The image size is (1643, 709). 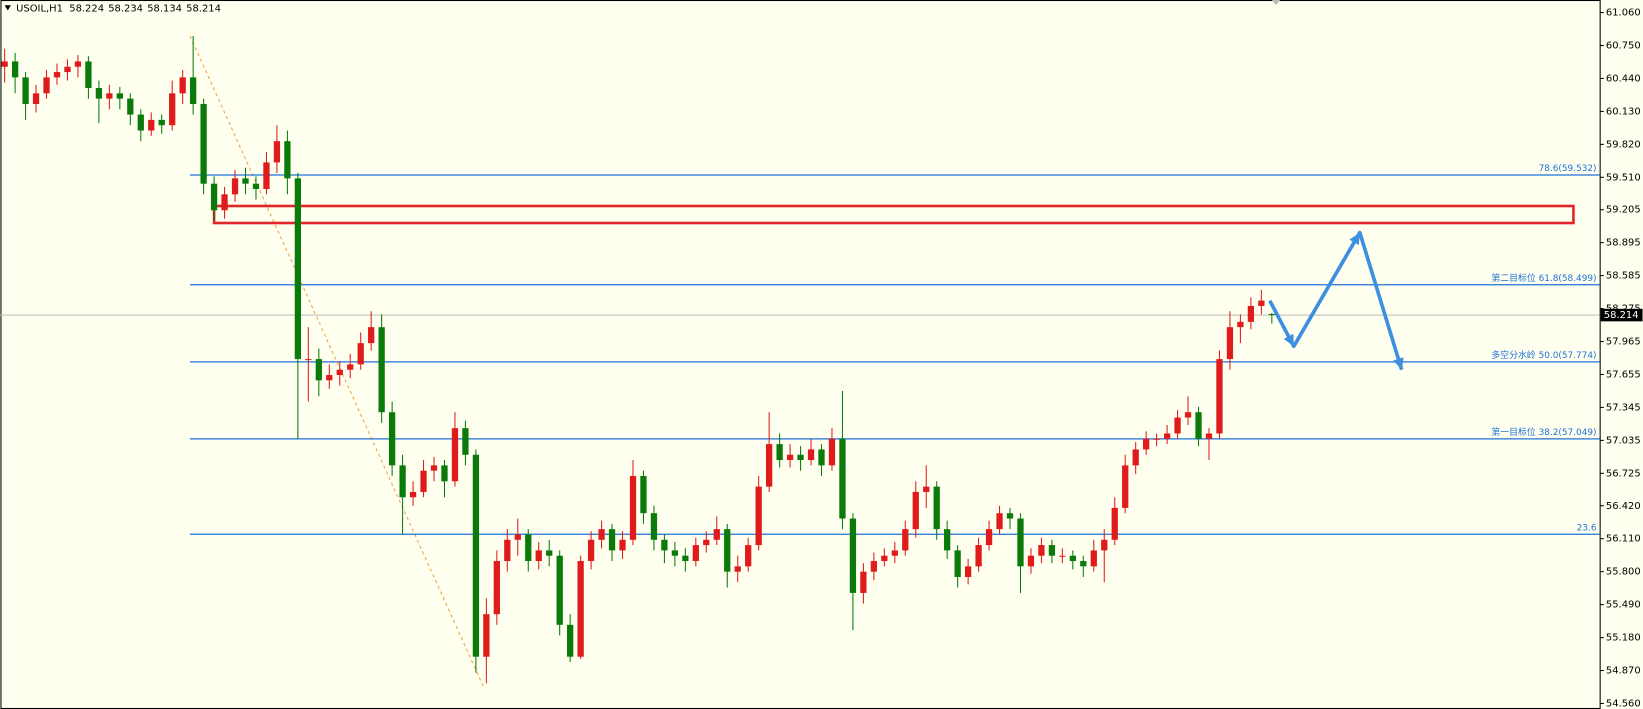 What do you see at coordinates (1623, 703) in the screenshot?
I see `y-tick-label: 54.560` at bounding box center [1623, 703].